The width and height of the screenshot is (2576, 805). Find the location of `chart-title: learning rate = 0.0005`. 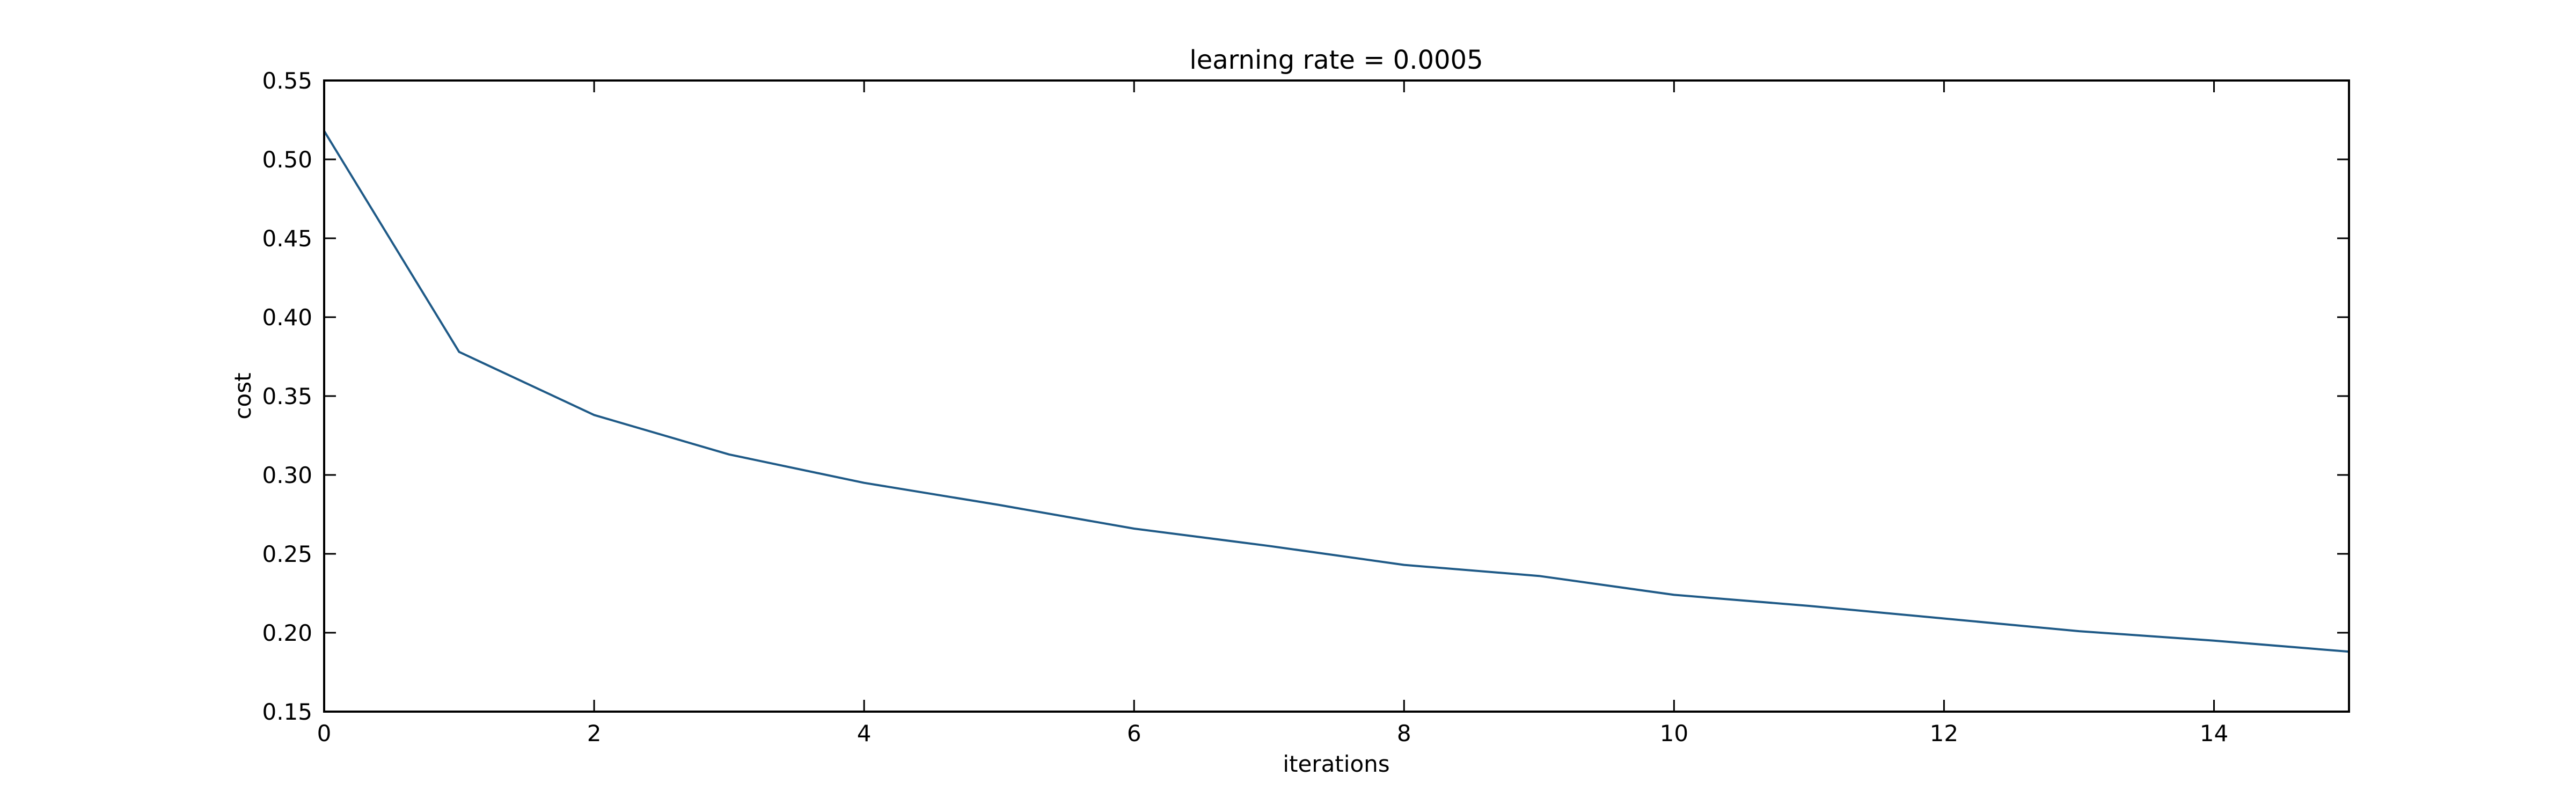

chart-title: learning rate = 0.0005 is located at coordinates (1336, 60).